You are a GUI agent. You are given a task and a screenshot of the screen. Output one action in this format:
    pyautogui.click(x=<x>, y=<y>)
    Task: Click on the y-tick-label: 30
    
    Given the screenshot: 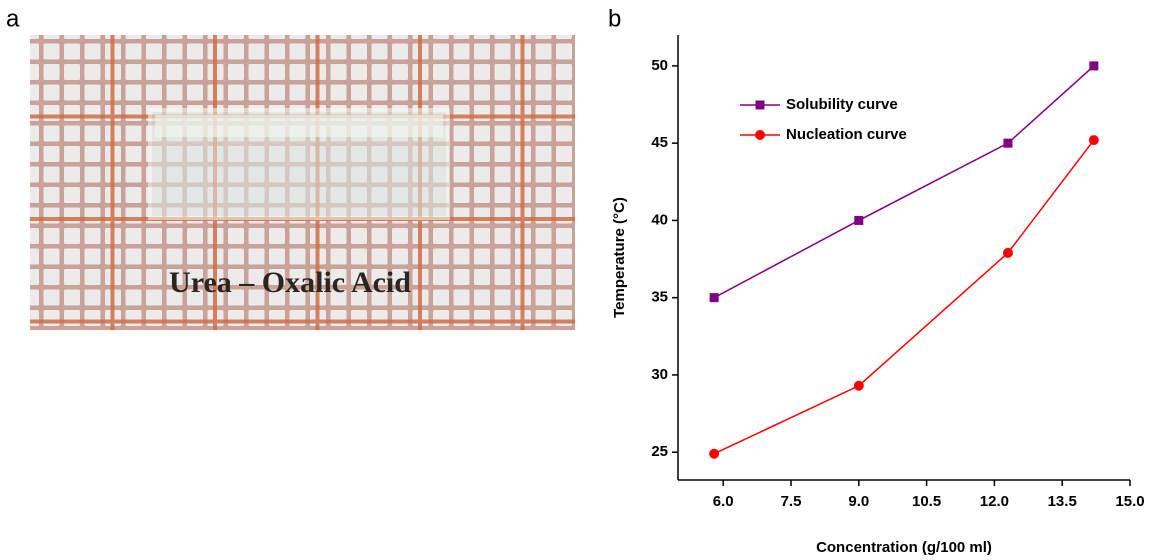 What is the action you would take?
    pyautogui.click(x=659, y=374)
    